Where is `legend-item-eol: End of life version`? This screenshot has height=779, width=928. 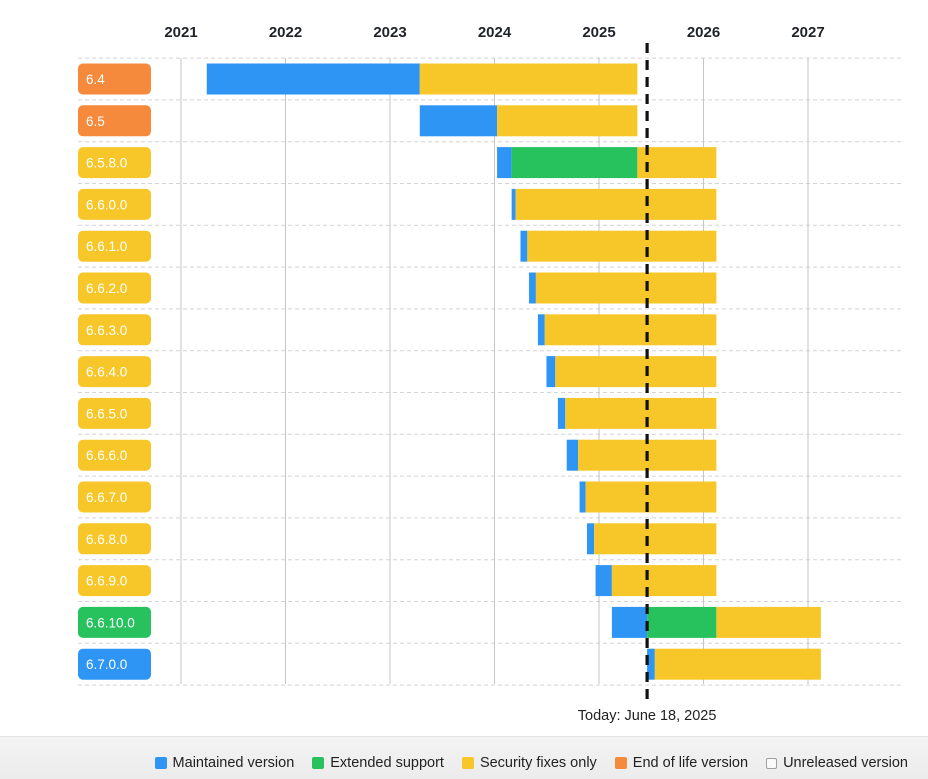 legend-item-eol: End of life version is located at coordinates (681, 763).